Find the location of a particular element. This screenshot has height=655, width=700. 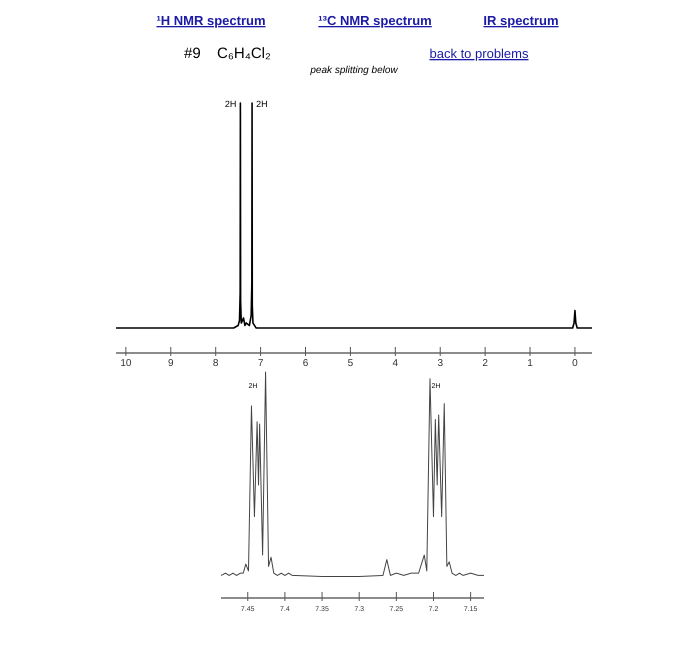

text: IR spectrum is located at coordinates (521, 20).